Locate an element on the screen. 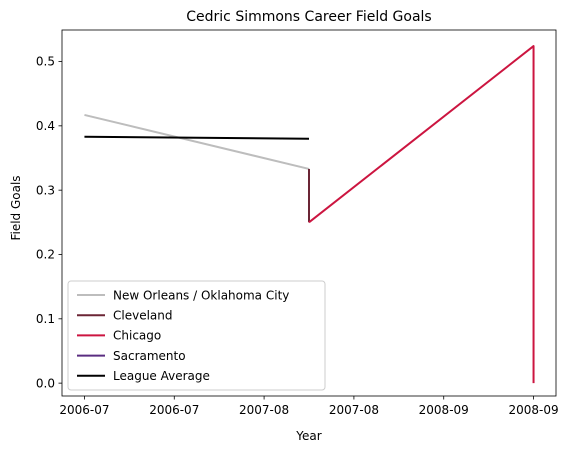 This screenshot has height=453, width=573. legend-frame is located at coordinates (196, 335).